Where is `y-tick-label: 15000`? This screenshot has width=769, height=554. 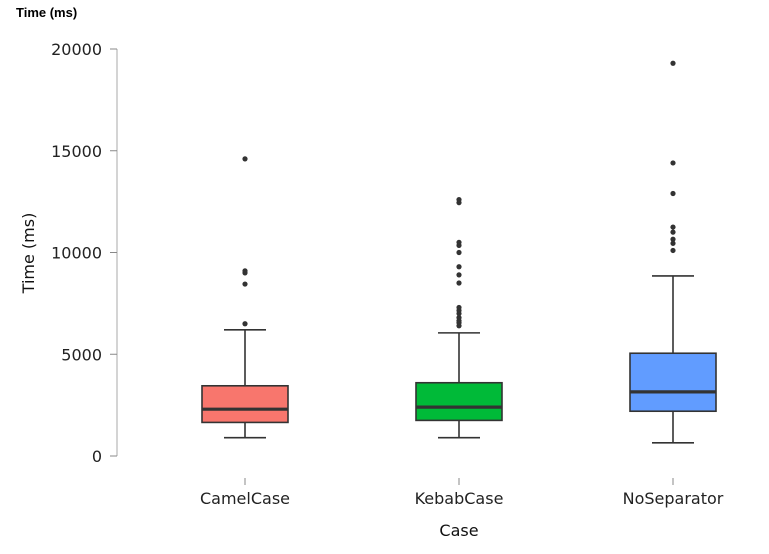 y-tick-label: 15000 is located at coordinates (76, 151).